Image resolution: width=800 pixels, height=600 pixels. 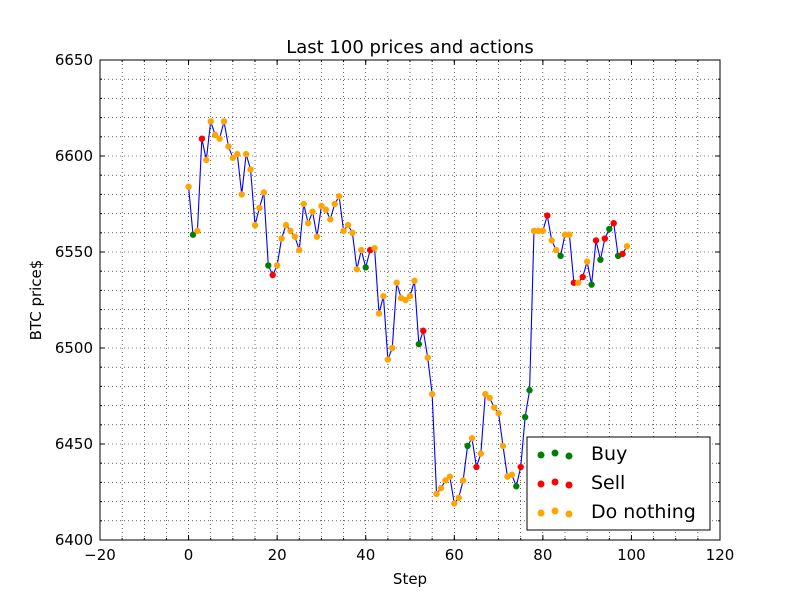 I want to click on legend: Buy Sell Do nothing, so click(x=618, y=483).